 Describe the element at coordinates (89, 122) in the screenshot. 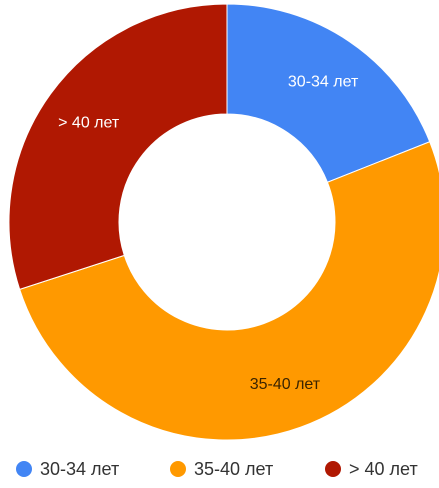

I see `slice-label-3: > 40 лет` at that location.